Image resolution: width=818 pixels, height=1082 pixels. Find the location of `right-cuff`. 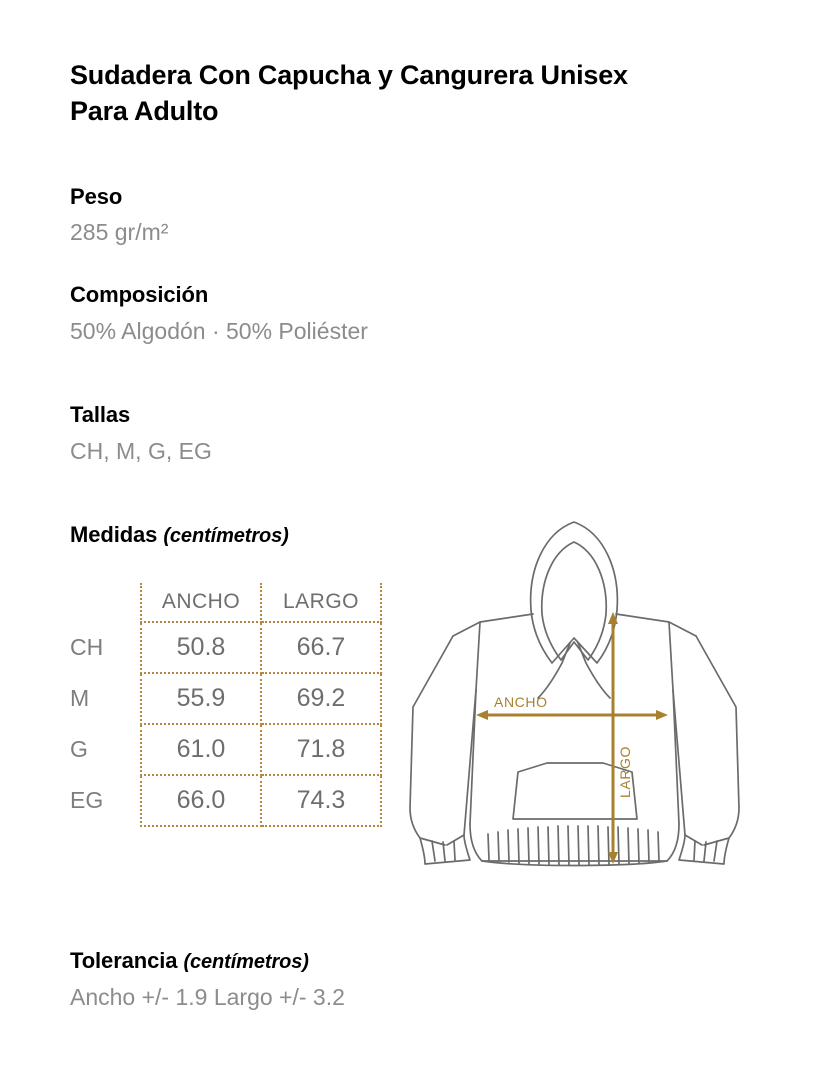

right-cuff is located at coordinates (704, 849).